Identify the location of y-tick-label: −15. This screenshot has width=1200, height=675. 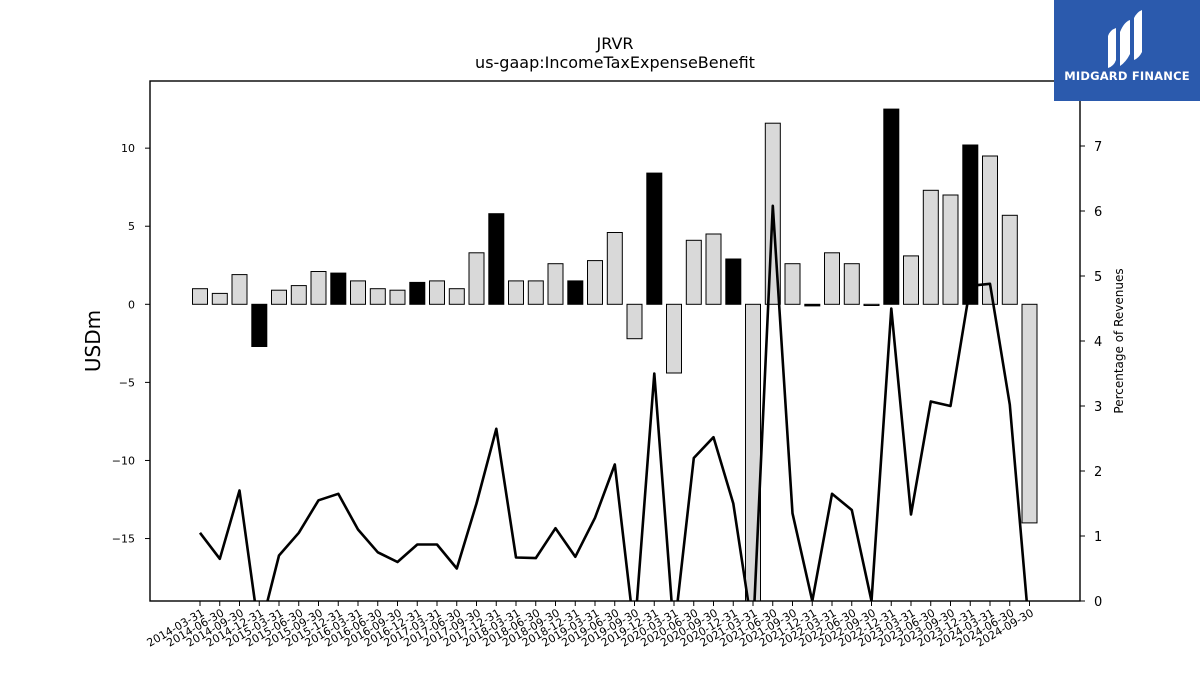
(123, 539).